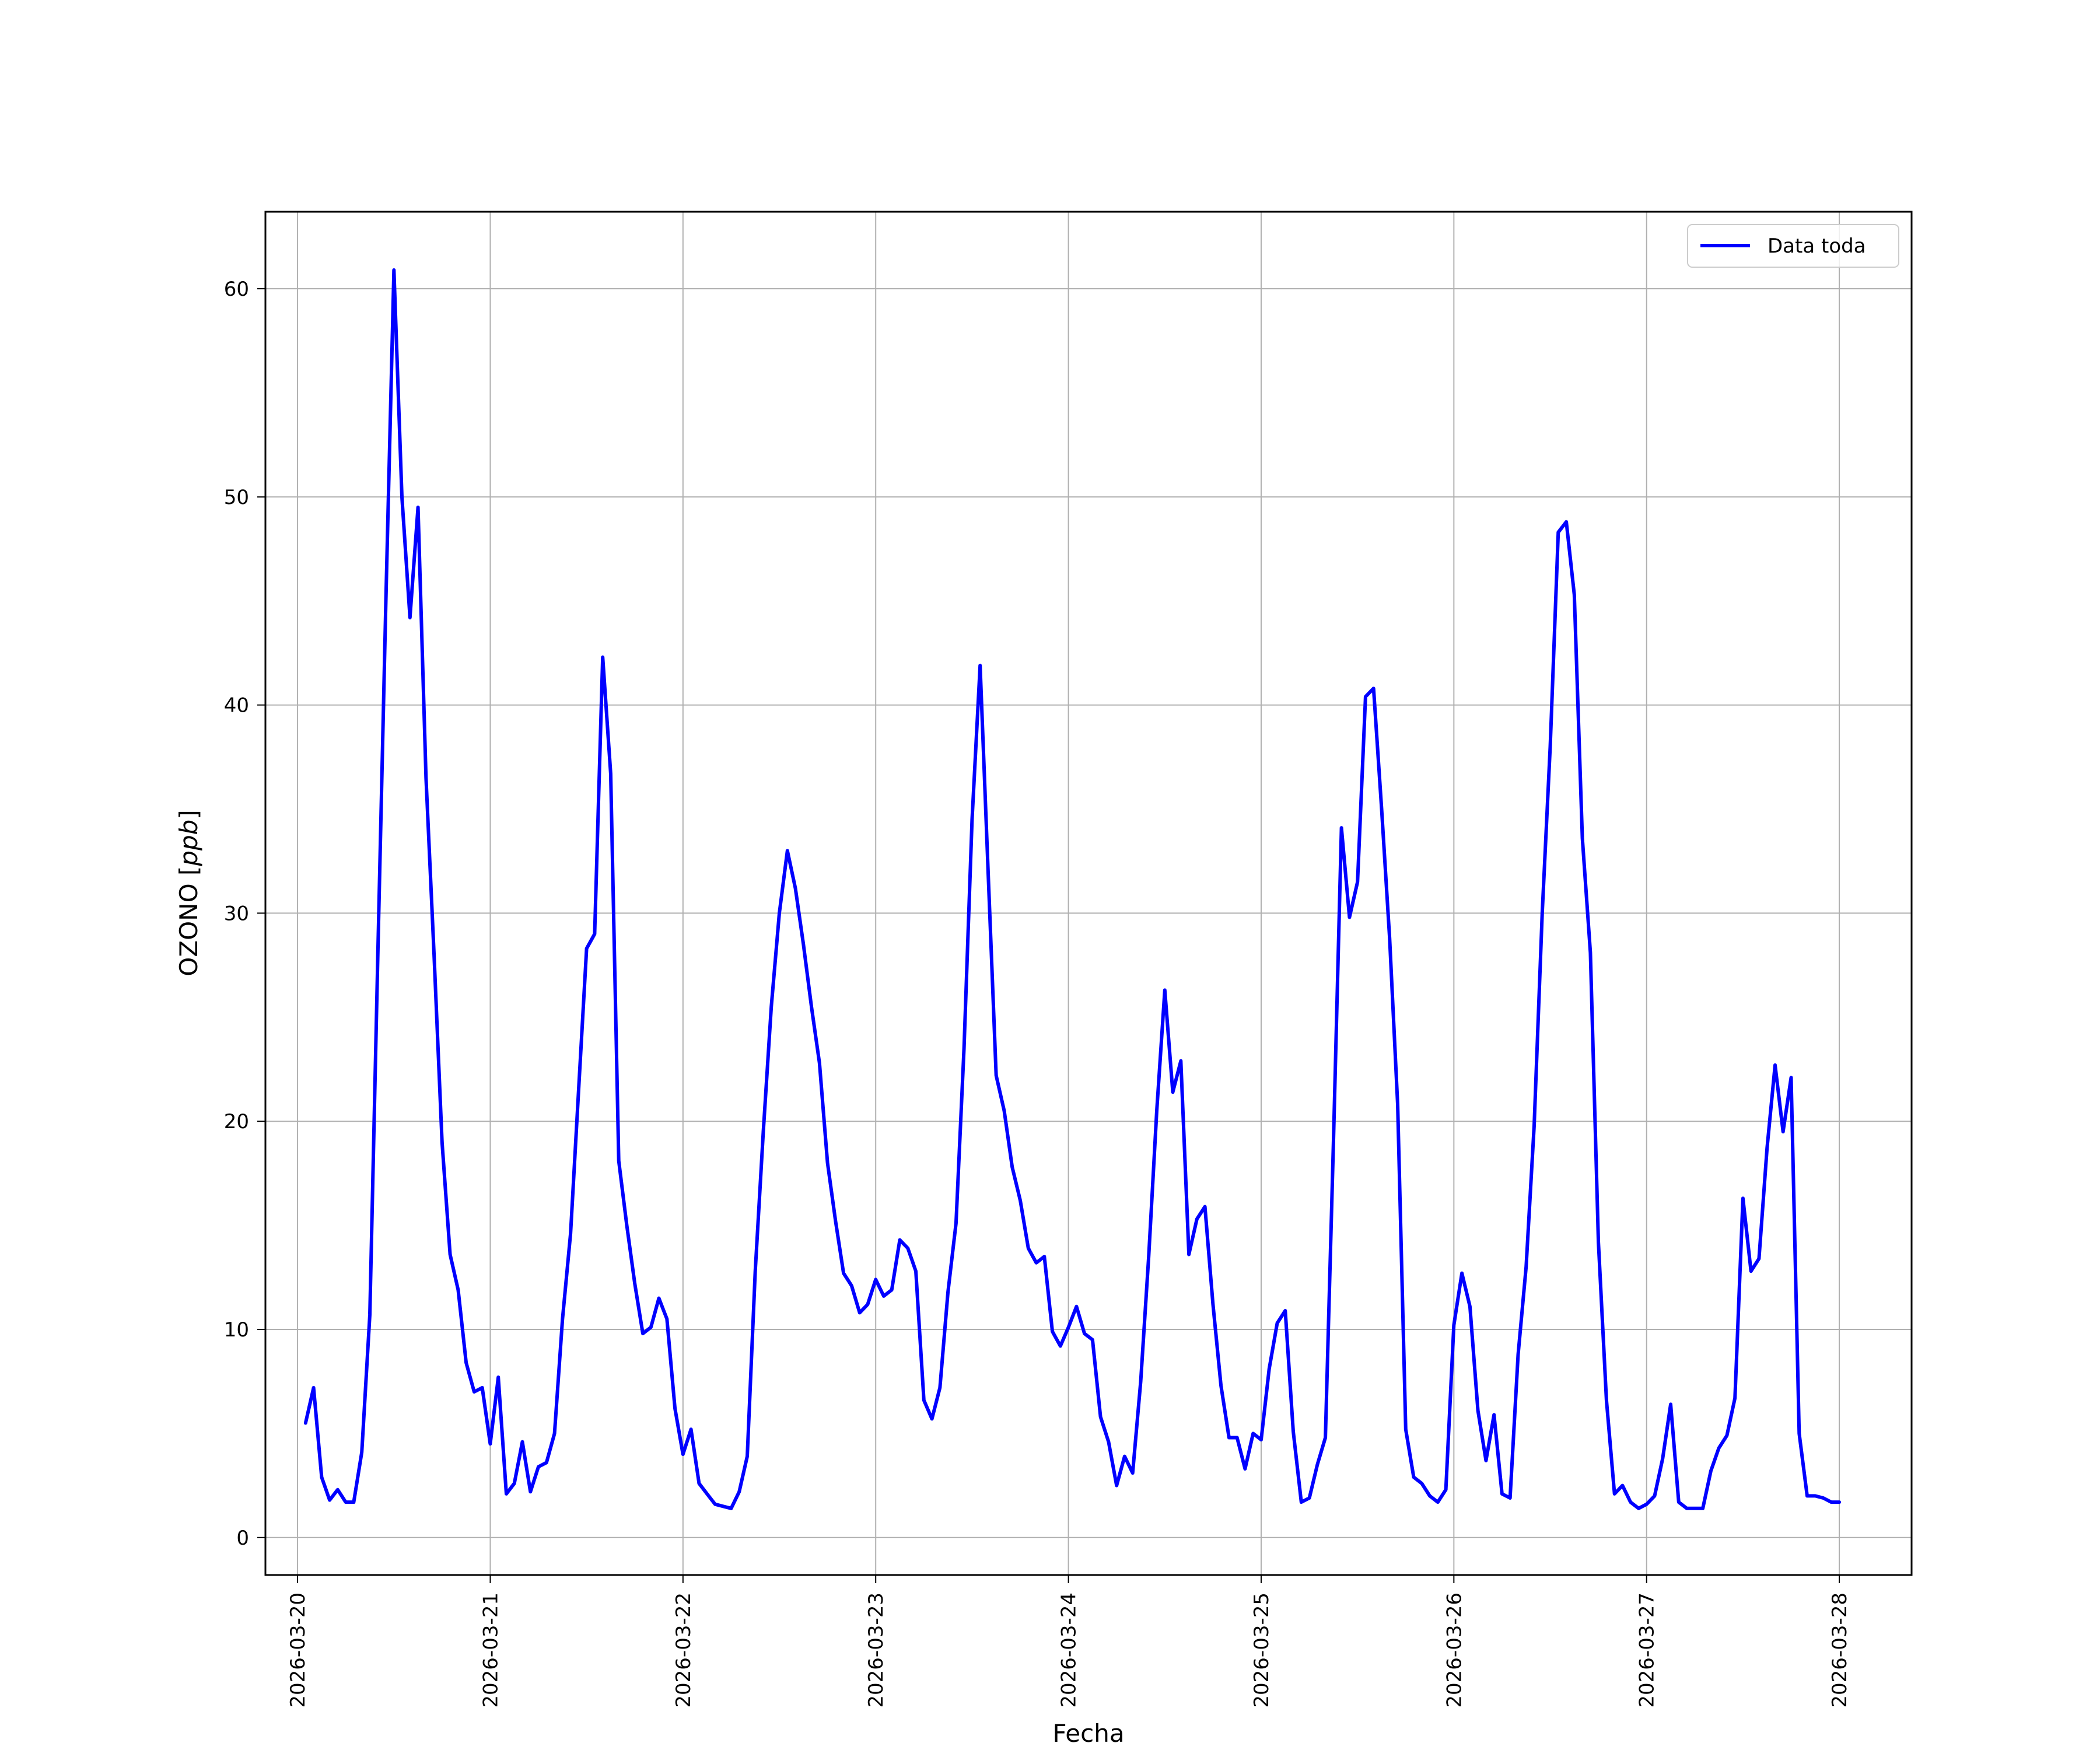 The width and height of the screenshot is (2100, 1750). I want to click on y-tick-label: 40, so click(236, 706).